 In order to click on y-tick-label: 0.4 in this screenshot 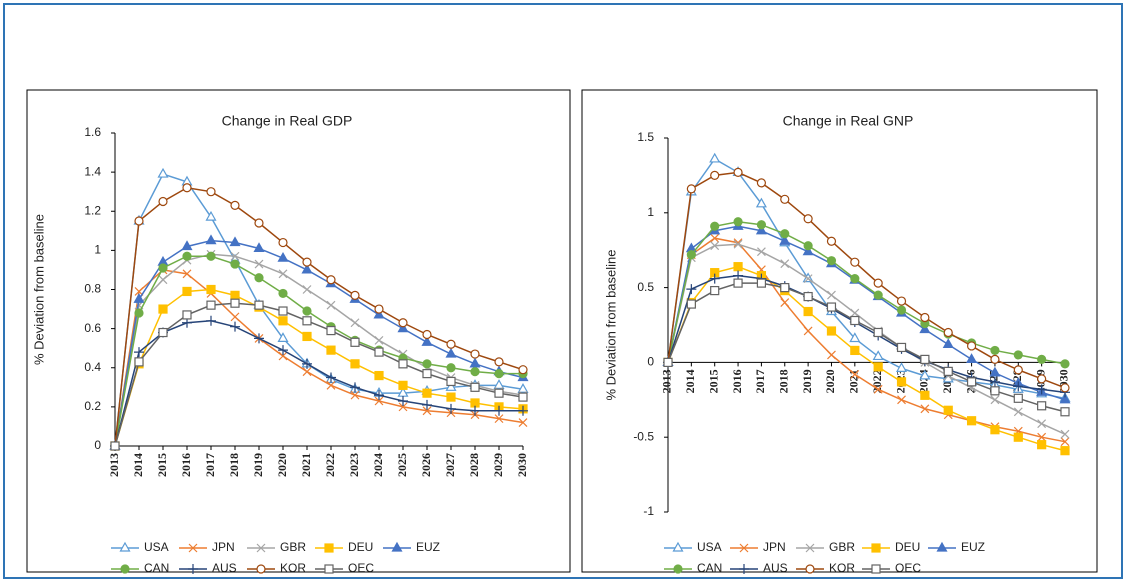, I will do `click(92, 367)`.